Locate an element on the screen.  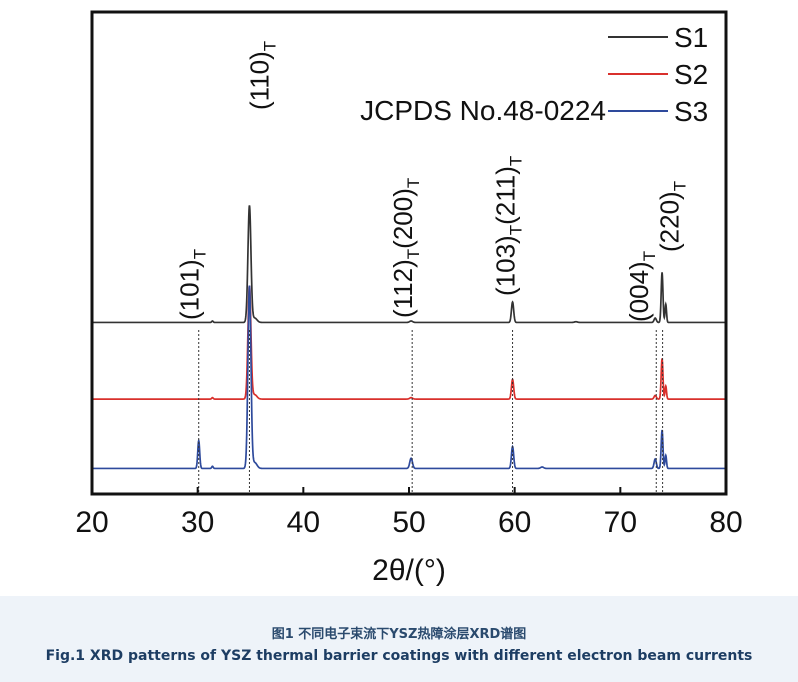
x-tick-label: 50 is located at coordinates (408, 522).